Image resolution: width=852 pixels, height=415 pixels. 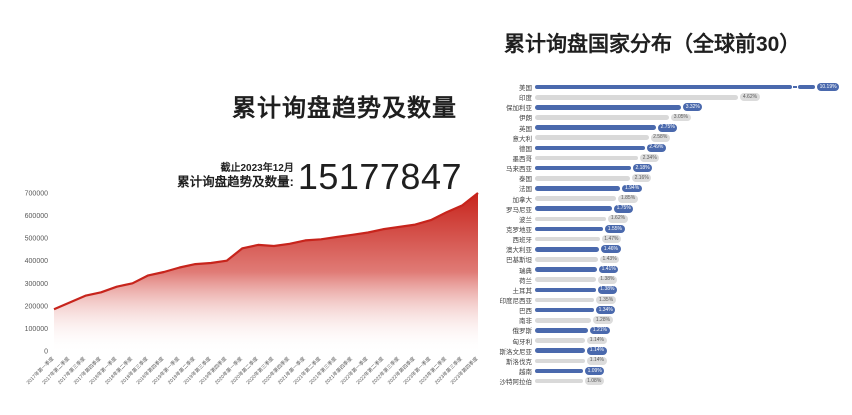 I want to click on x-axis-label: 2023年第四季度, so click(x=464, y=370).